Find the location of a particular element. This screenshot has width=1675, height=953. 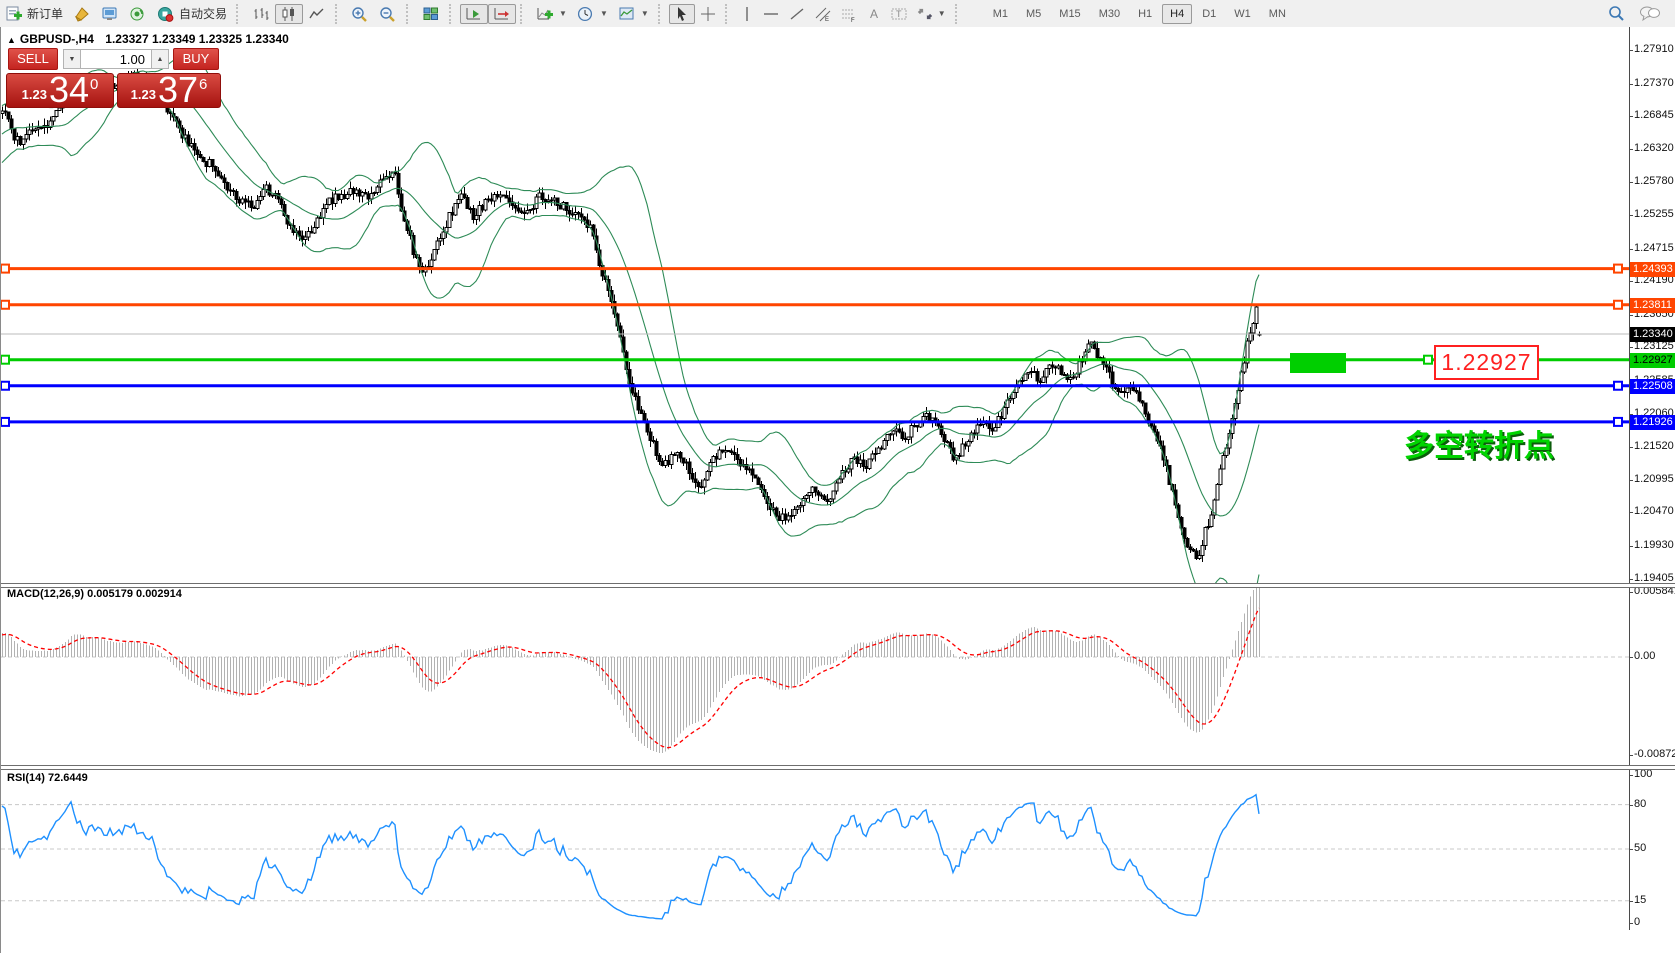

price-level-badge: 1.22927 is located at coordinates (1652, 360).